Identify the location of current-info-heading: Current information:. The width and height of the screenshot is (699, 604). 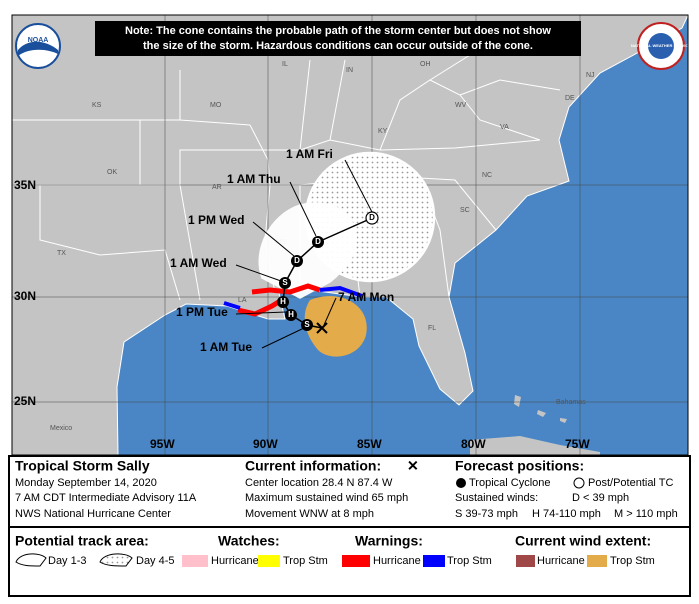
(313, 466).